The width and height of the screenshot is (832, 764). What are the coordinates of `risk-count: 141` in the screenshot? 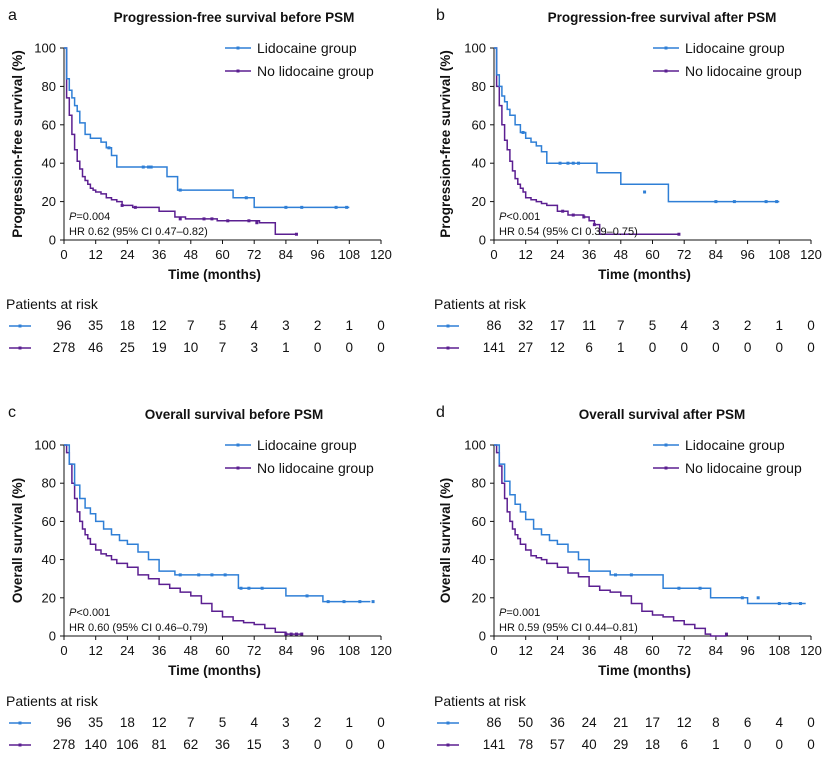 It's located at (494, 347).